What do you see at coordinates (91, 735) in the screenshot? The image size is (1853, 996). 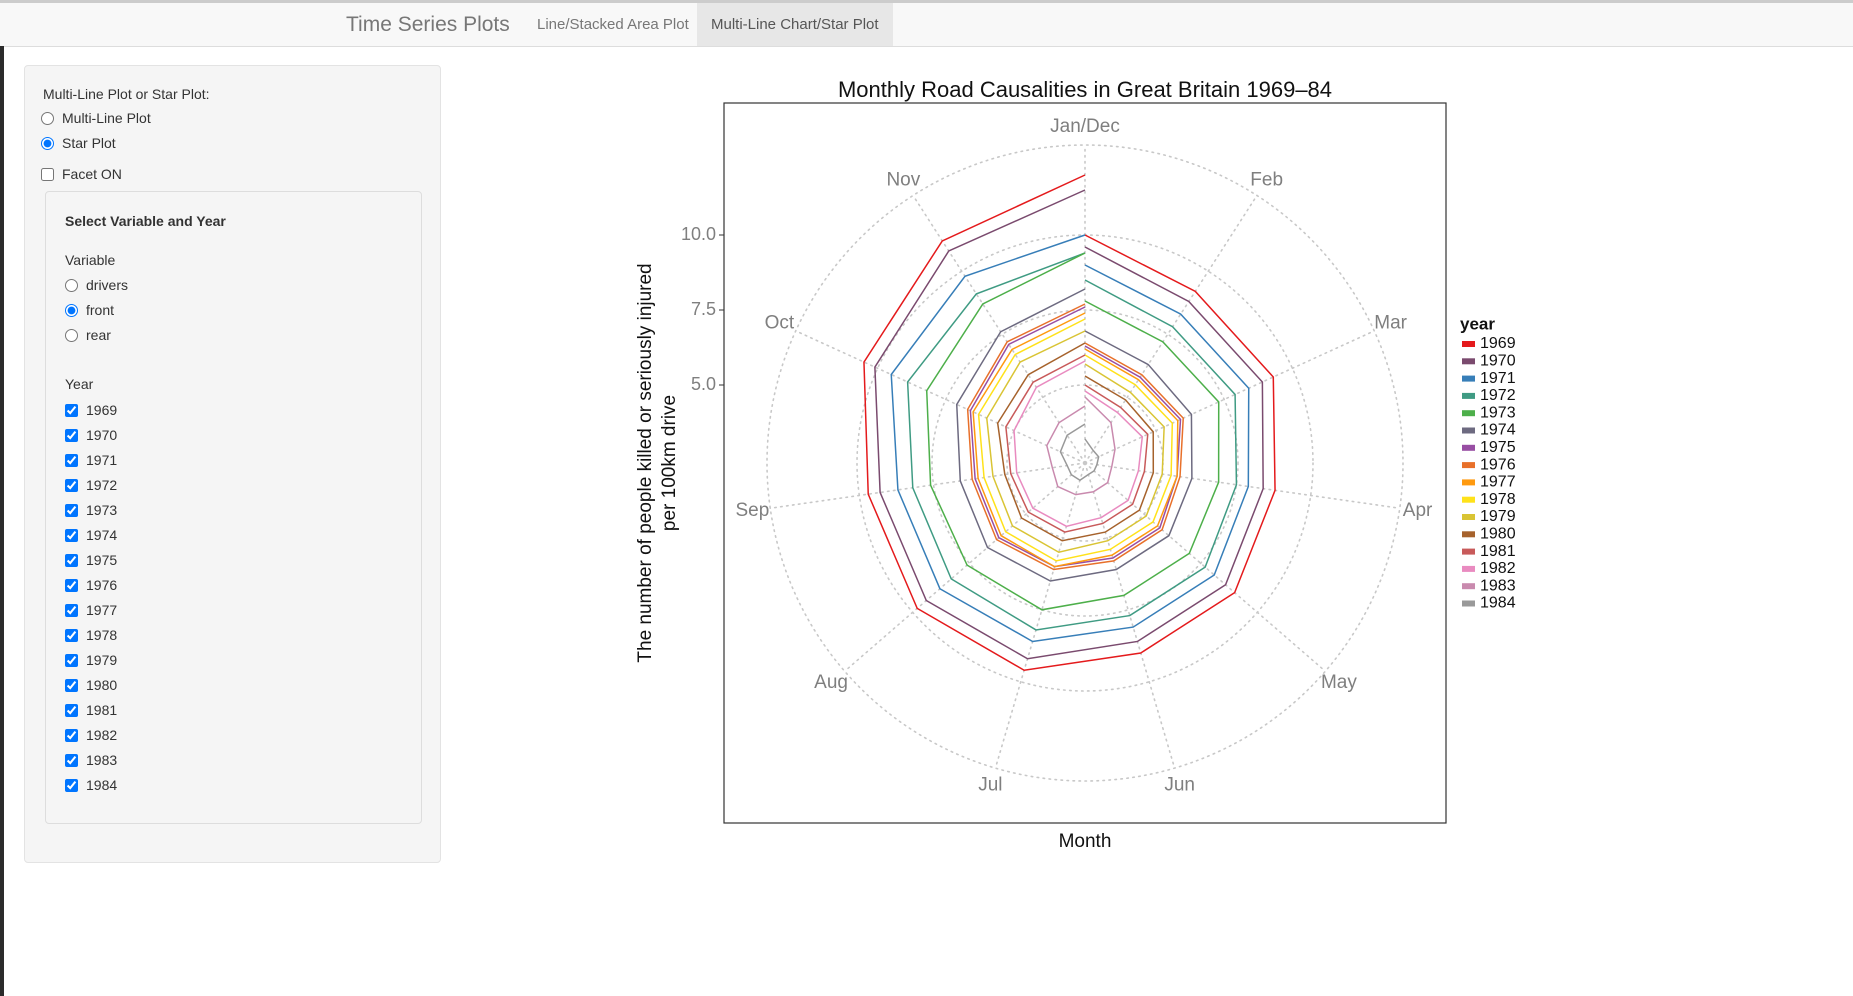 I see `checkbox-option: 1982` at bounding box center [91, 735].